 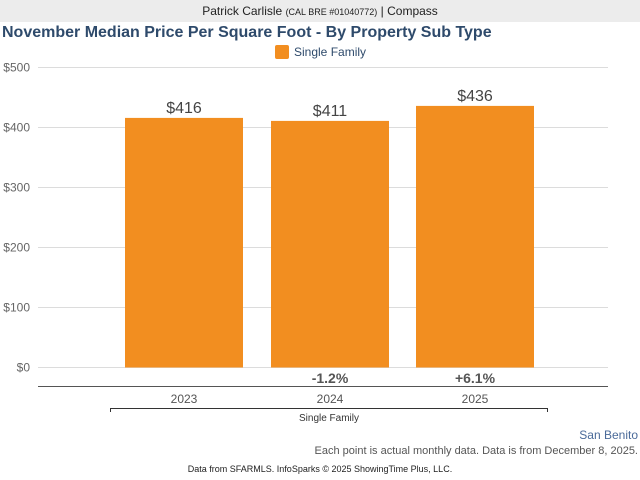 I want to click on data-label: $416, so click(x=184, y=108).